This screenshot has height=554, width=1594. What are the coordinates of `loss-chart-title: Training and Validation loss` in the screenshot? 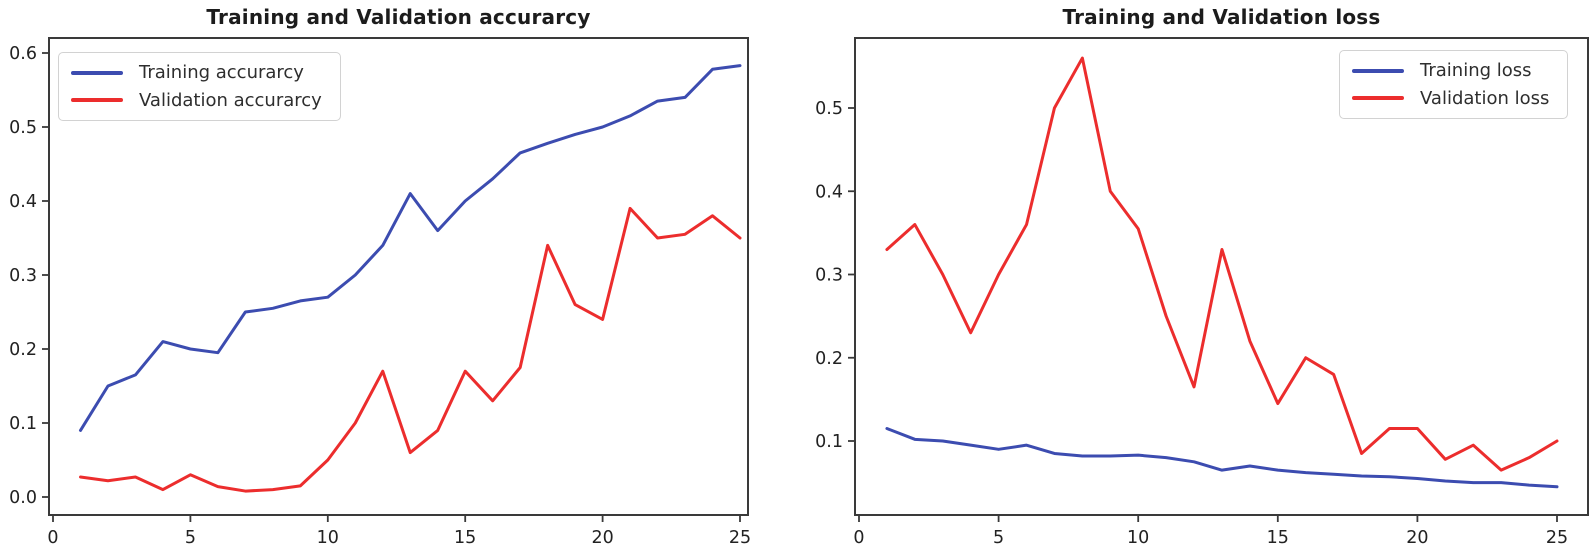 It's located at (1221, 17).